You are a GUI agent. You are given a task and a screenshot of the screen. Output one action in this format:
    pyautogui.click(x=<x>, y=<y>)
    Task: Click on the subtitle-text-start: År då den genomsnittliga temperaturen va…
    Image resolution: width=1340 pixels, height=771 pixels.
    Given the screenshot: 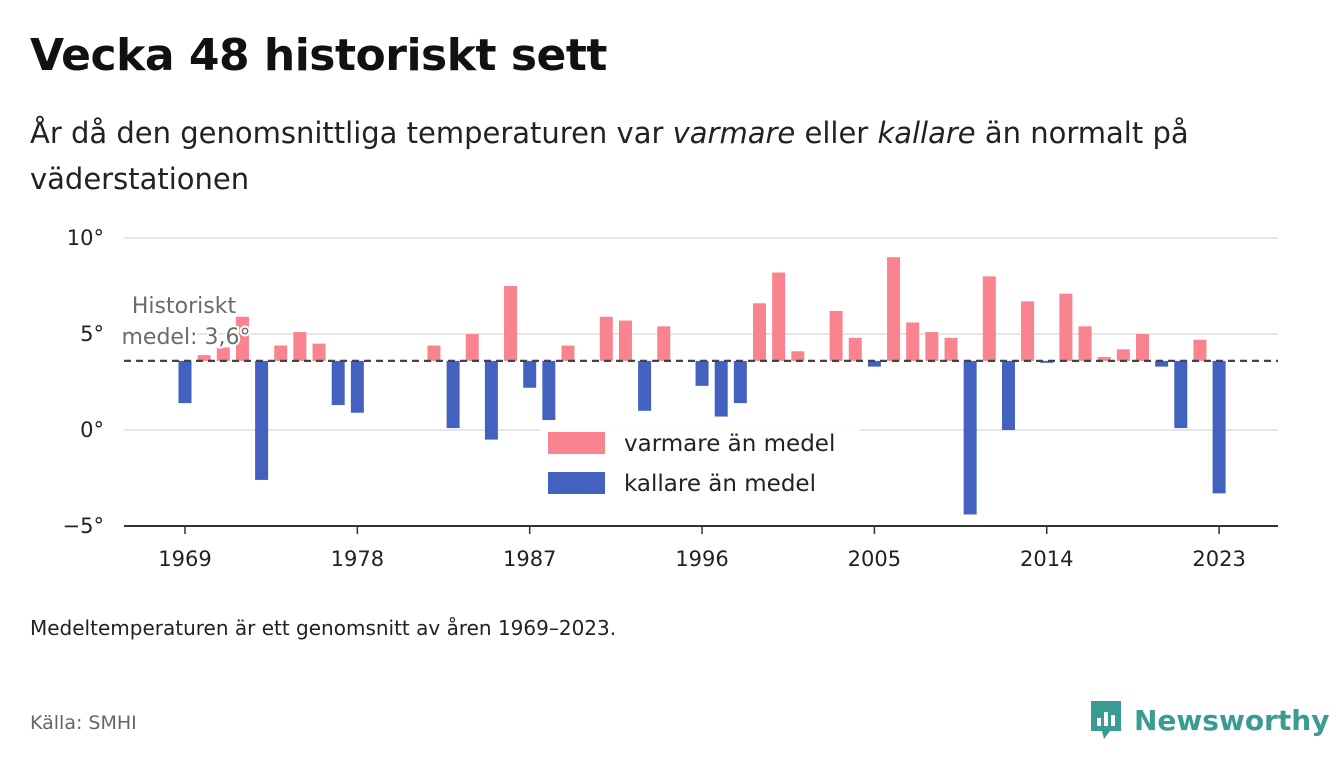 What is the action you would take?
    pyautogui.click(x=351, y=133)
    